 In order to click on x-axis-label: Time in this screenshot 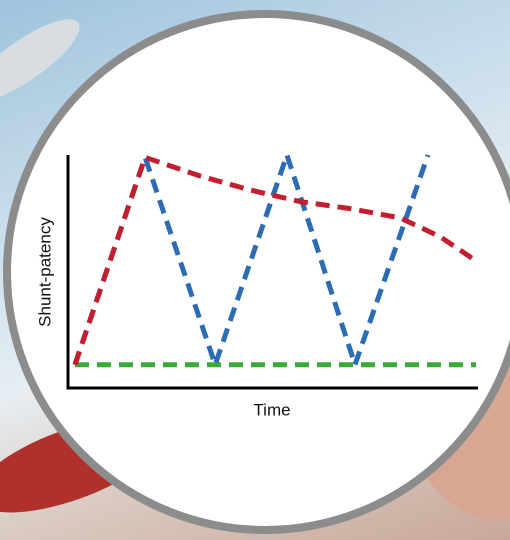, I will do `click(271, 409)`.